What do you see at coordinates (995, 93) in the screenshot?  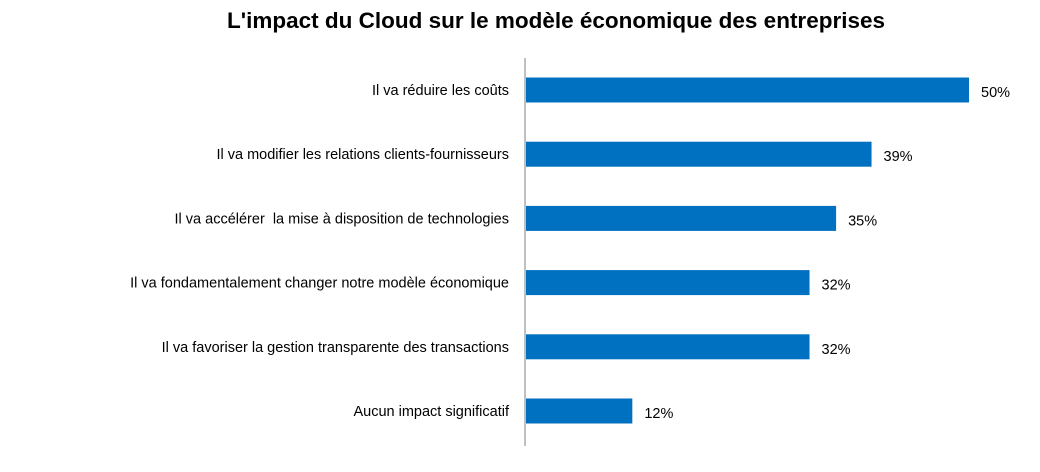 I see `data-label: 50%` at bounding box center [995, 93].